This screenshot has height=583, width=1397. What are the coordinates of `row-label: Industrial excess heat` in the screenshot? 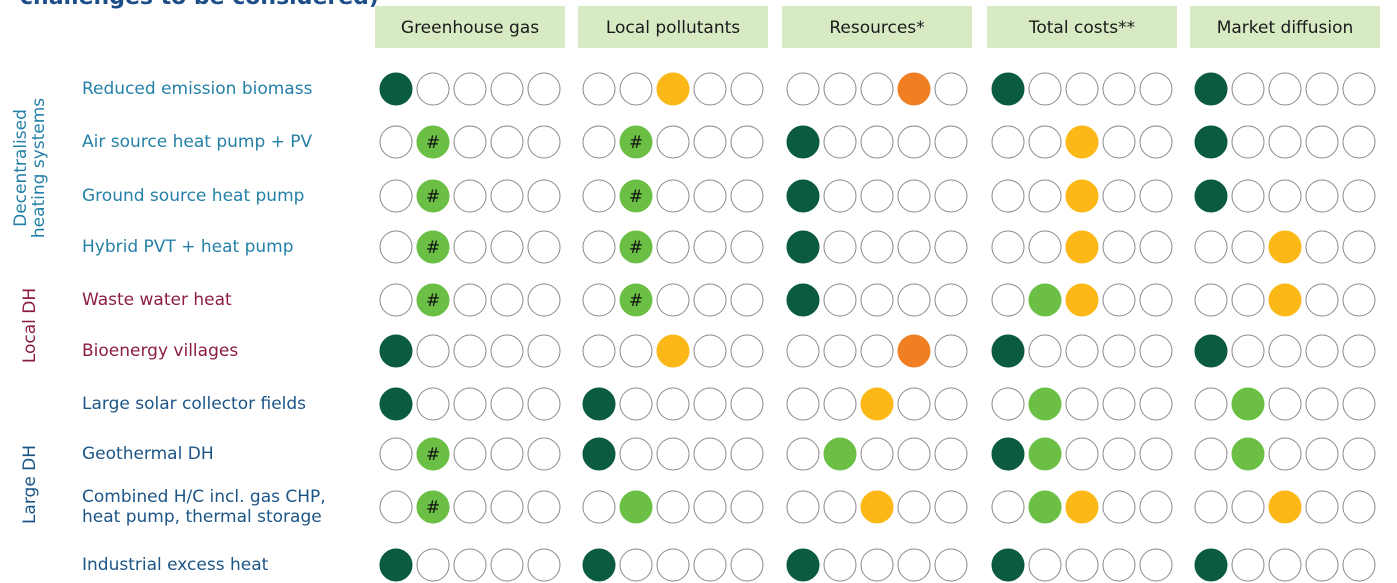 It's located at (175, 565).